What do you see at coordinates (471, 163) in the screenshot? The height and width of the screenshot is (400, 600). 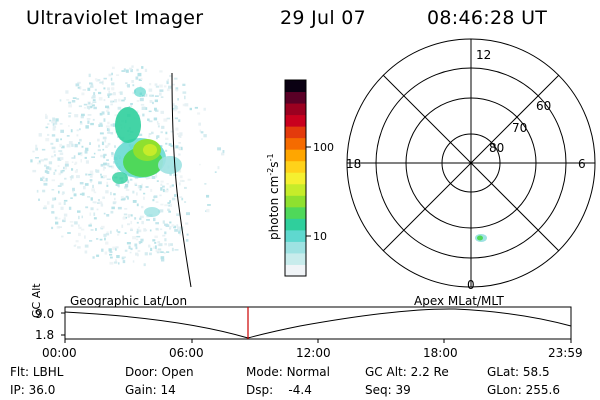 I see `mlt-line-diag2` at bounding box center [471, 163].